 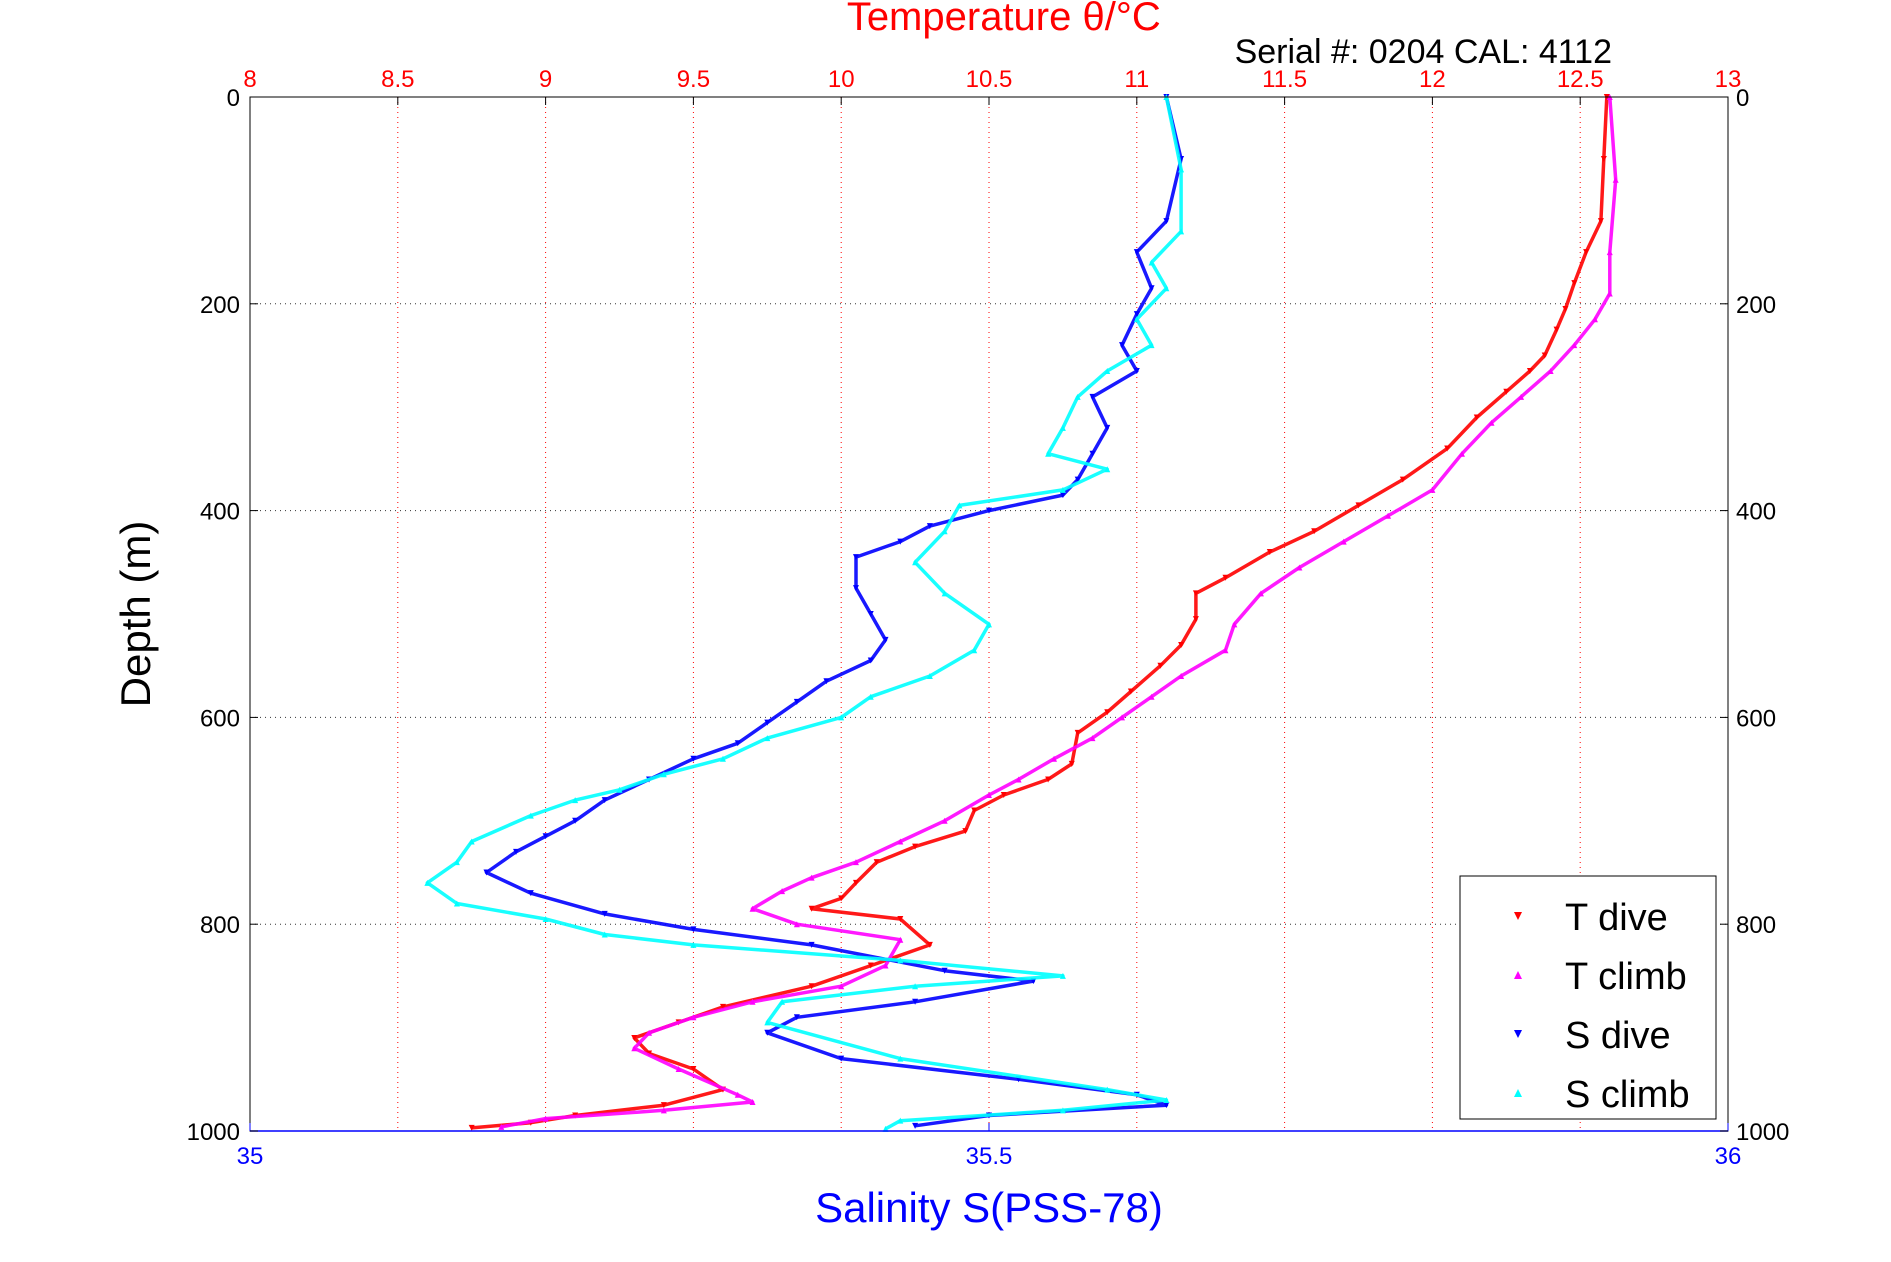 I want to click on sal-tick-label: 36, so click(x=1728, y=1156).